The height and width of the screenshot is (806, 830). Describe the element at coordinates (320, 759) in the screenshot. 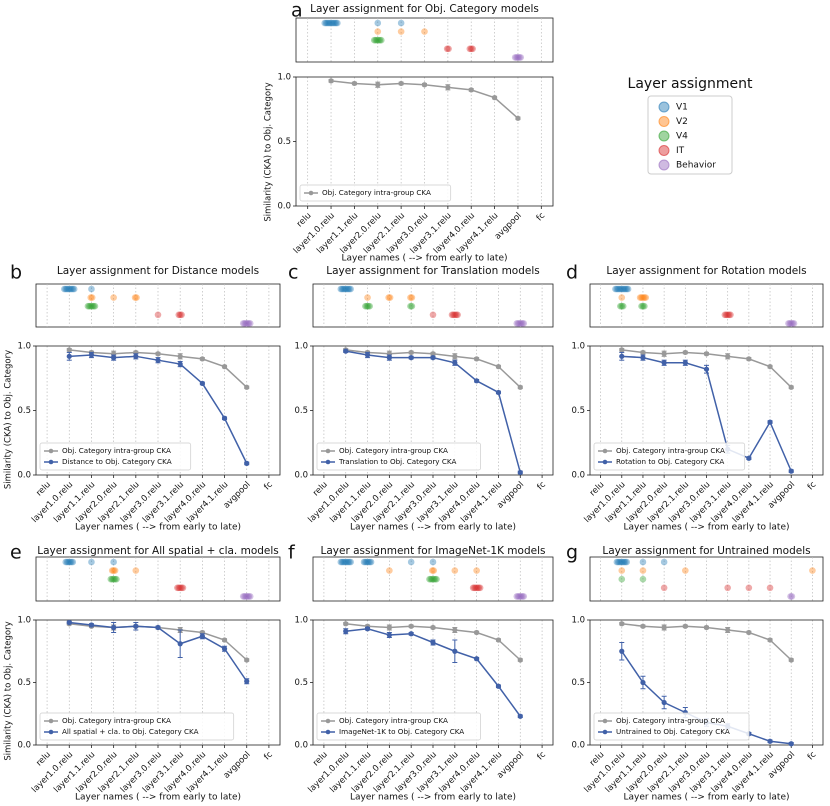

I see `x-tick-label: relu` at that location.